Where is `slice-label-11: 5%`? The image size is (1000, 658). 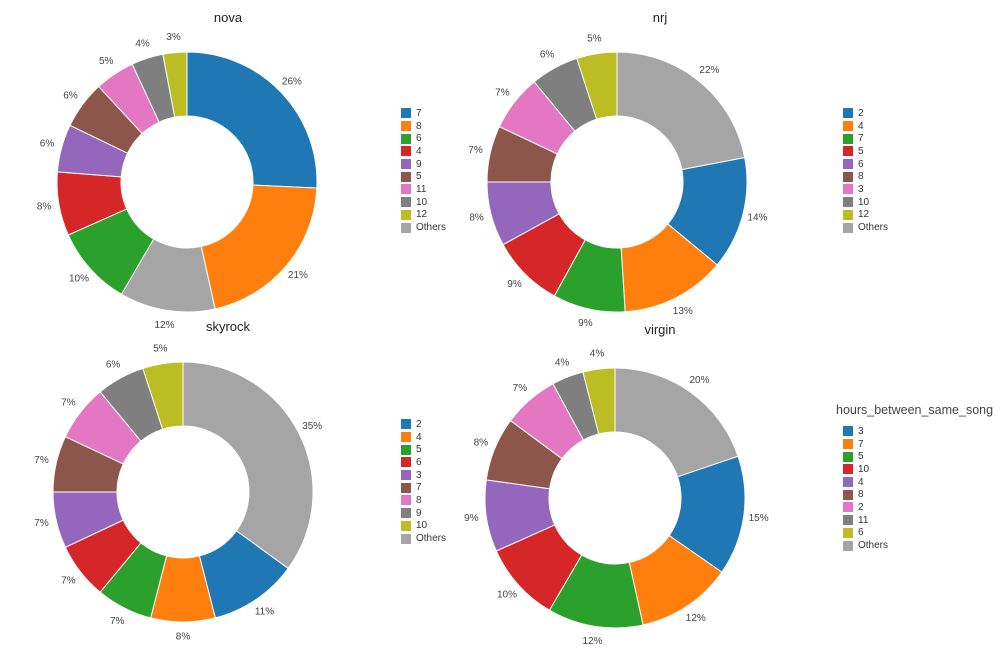
slice-label-11: 5% is located at coordinates (106, 61).